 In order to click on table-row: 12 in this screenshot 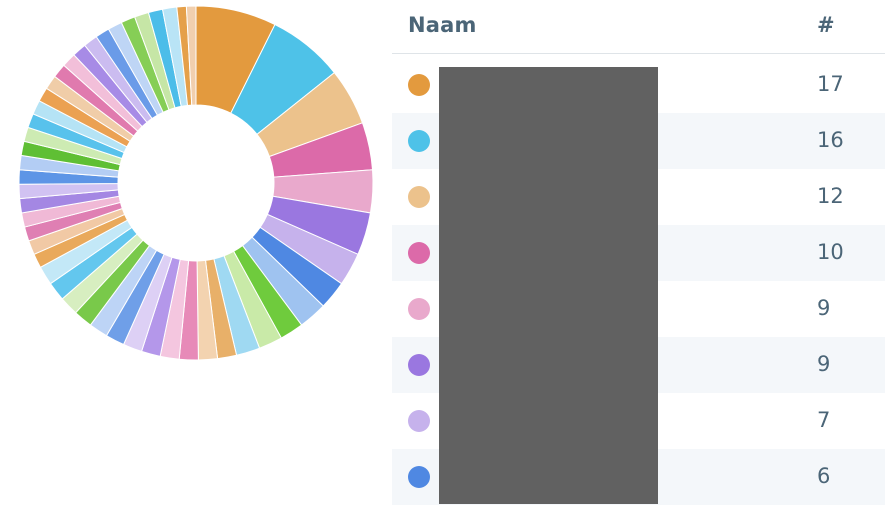, I will do `click(638, 197)`.